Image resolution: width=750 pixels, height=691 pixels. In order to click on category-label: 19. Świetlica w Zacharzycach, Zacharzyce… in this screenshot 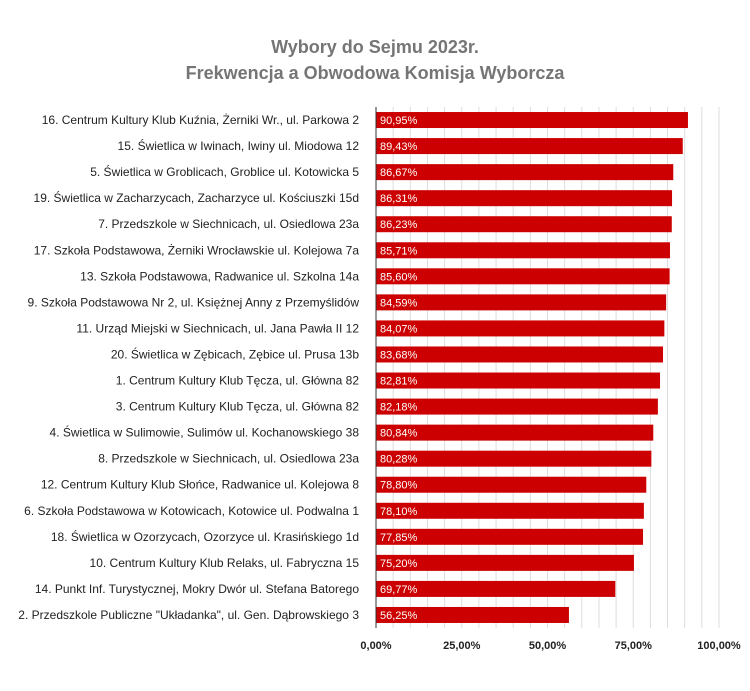, I will do `click(196, 197)`.